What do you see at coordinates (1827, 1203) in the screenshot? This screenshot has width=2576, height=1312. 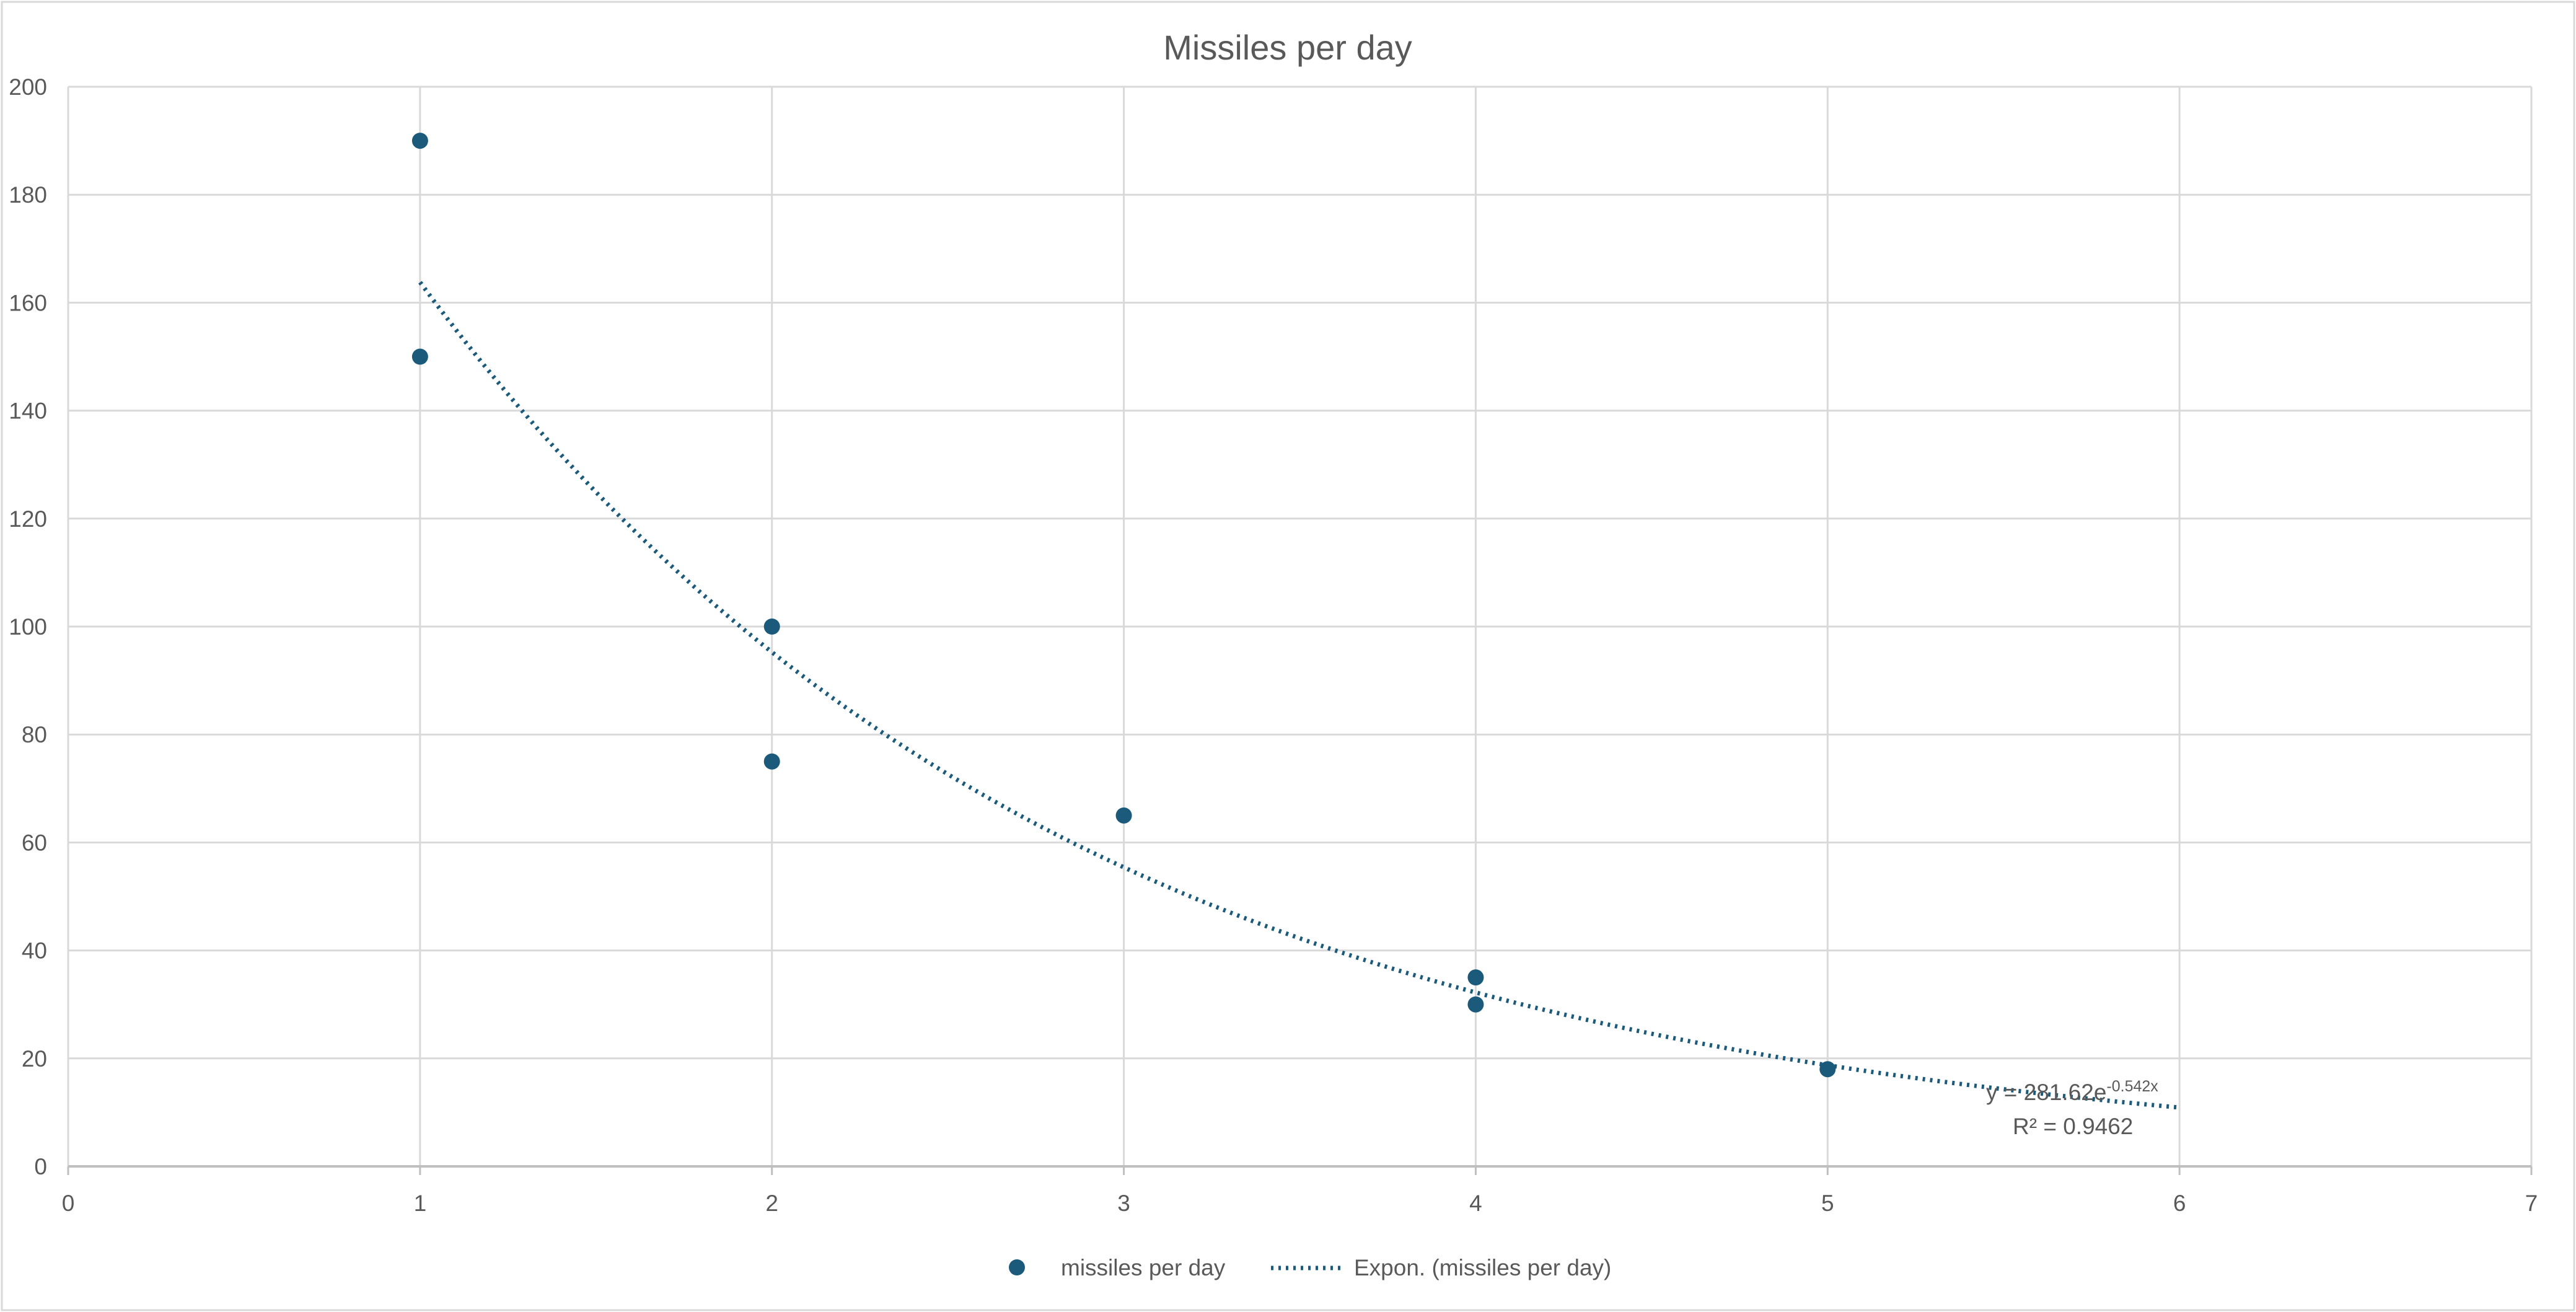 I see `x-tick-label: 5` at bounding box center [1827, 1203].